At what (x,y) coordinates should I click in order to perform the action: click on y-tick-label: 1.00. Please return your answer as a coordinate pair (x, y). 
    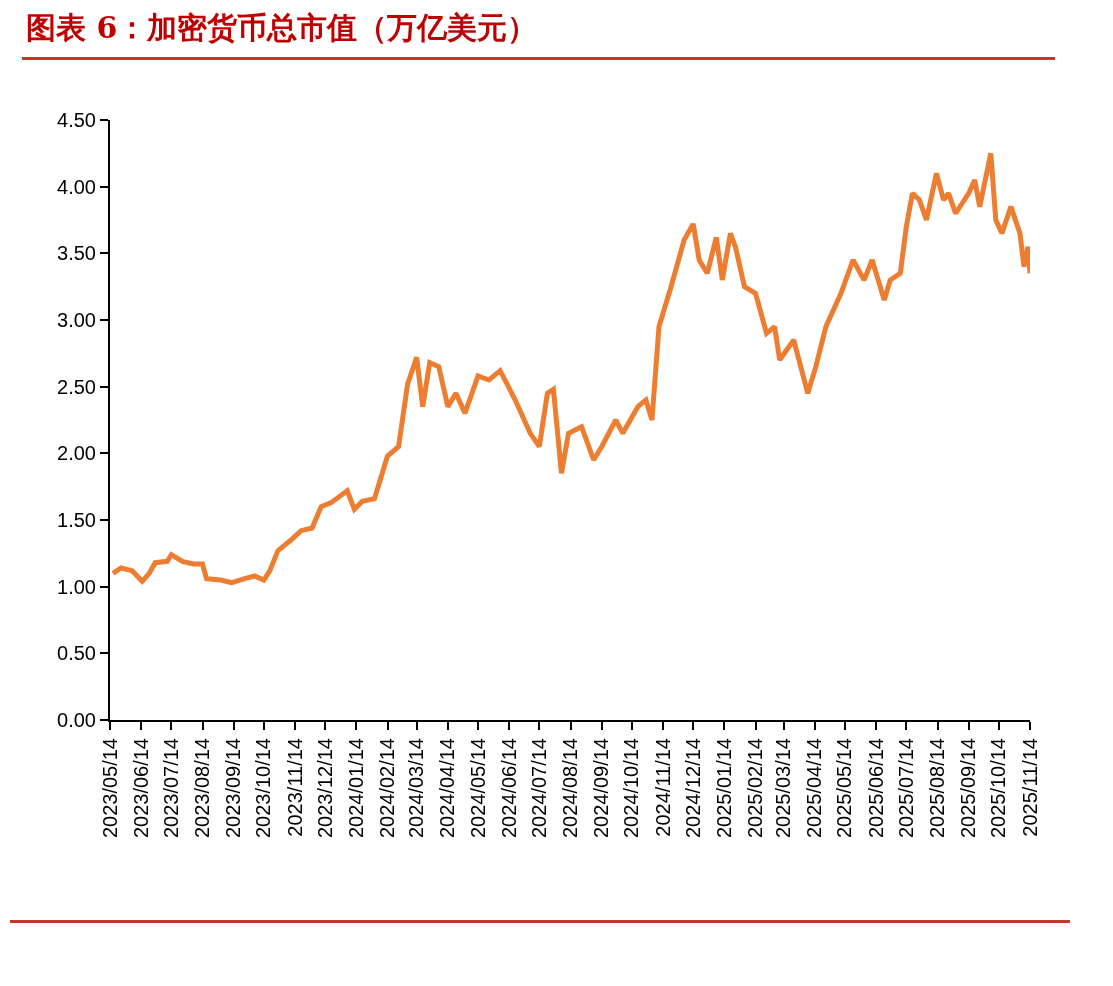
    Looking at the image, I should click on (76, 586).